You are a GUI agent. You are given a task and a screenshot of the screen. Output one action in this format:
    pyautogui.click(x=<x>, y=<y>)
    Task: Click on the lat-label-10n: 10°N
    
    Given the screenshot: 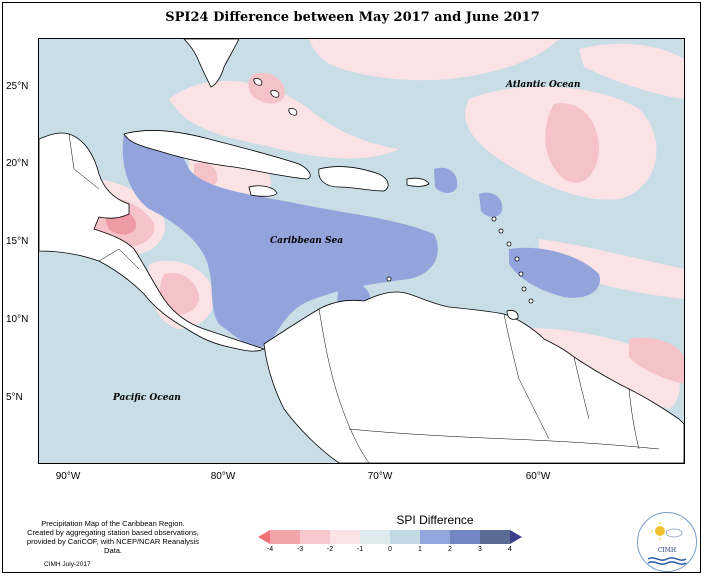 What is the action you would take?
    pyautogui.click(x=17, y=319)
    